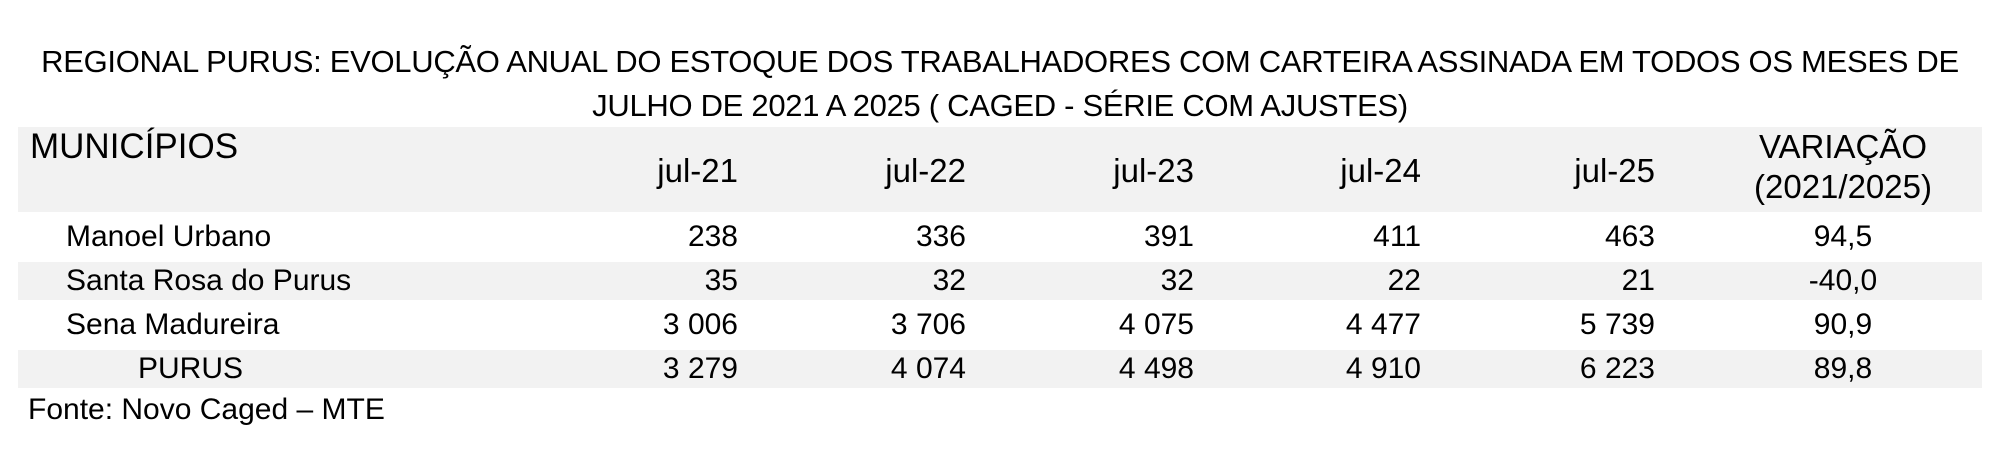 The height and width of the screenshot is (452, 2000). What do you see at coordinates (1614, 170) in the screenshot?
I see `header-jul-25: jul-25` at bounding box center [1614, 170].